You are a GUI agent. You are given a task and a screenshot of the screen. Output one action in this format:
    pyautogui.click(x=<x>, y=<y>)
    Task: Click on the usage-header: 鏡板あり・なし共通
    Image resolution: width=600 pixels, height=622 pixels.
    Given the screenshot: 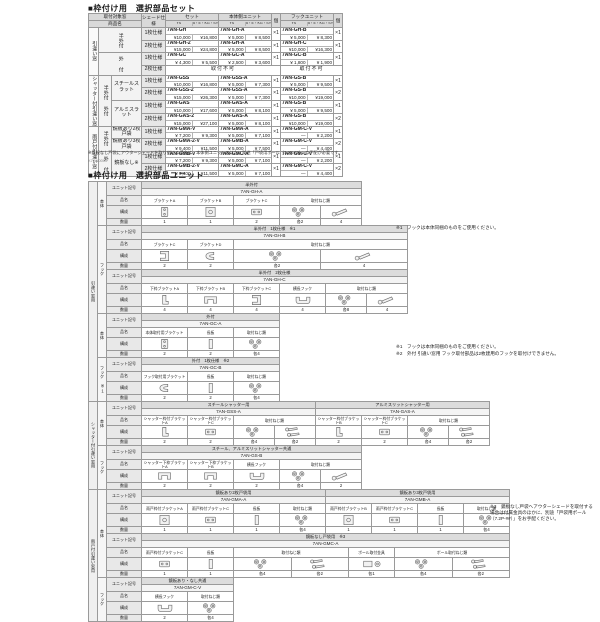 What is the action you would take?
    pyautogui.click(x=187, y=581)
    